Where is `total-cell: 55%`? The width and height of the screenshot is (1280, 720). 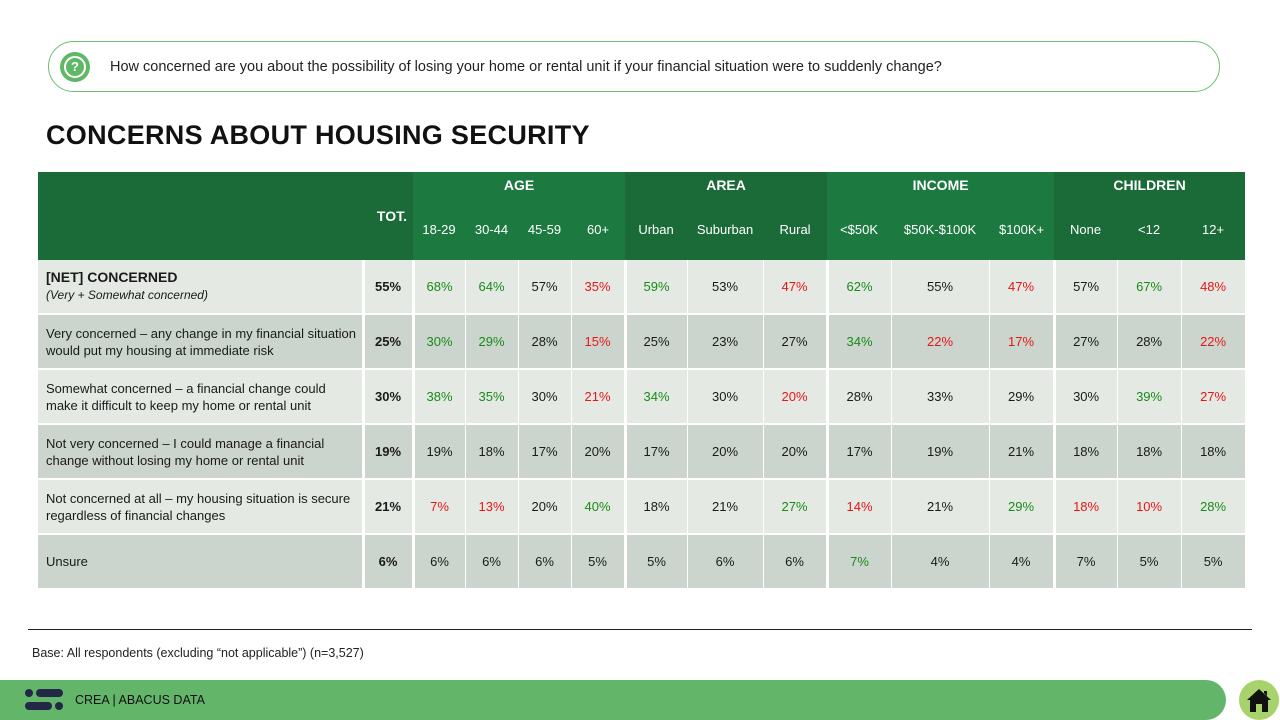 total-cell: 55% is located at coordinates (389, 287).